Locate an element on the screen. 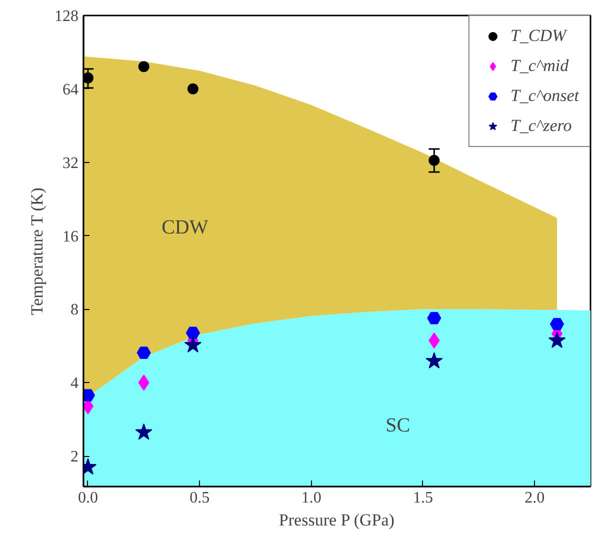 This screenshot has height=556, width=606. legend-label: T_CDW is located at coordinates (538, 36).